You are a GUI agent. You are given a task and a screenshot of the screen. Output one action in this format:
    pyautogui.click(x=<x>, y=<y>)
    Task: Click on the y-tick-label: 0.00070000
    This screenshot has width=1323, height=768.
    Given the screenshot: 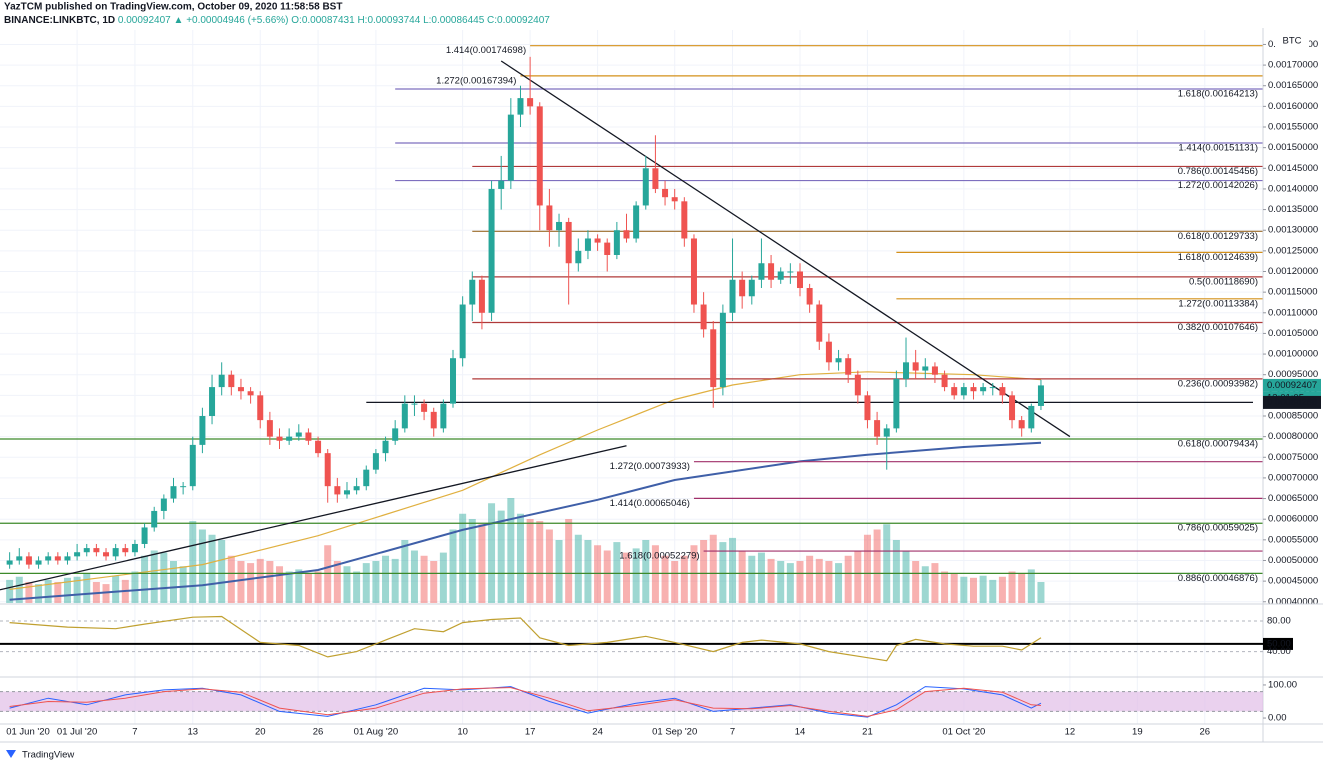 What is the action you would take?
    pyautogui.click(x=1293, y=477)
    